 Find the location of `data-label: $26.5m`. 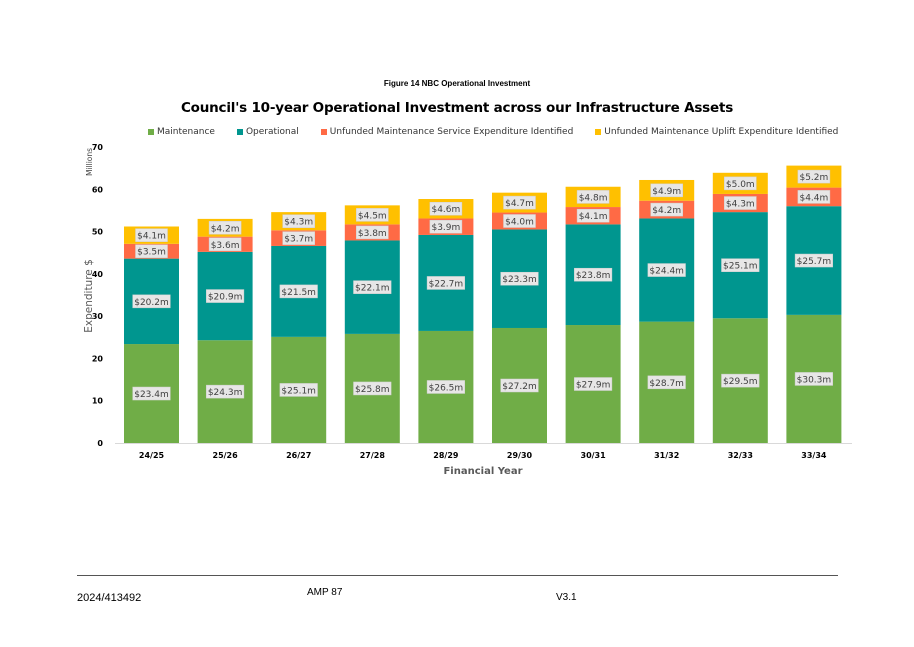

data-label: $26.5m is located at coordinates (446, 388).